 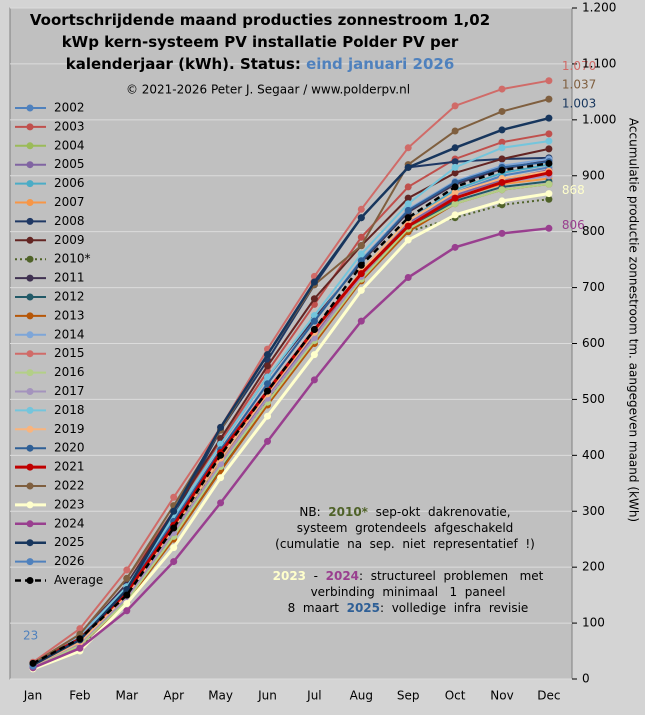 I want to click on annotation: systeem grotendeels afgeschakeld, so click(x=405, y=528).